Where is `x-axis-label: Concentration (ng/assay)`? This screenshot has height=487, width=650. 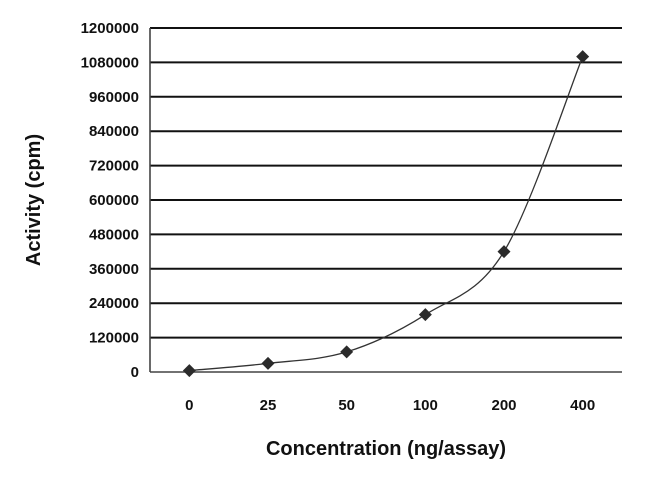
x-axis-label: Concentration (ng/assay) is located at coordinates (386, 449).